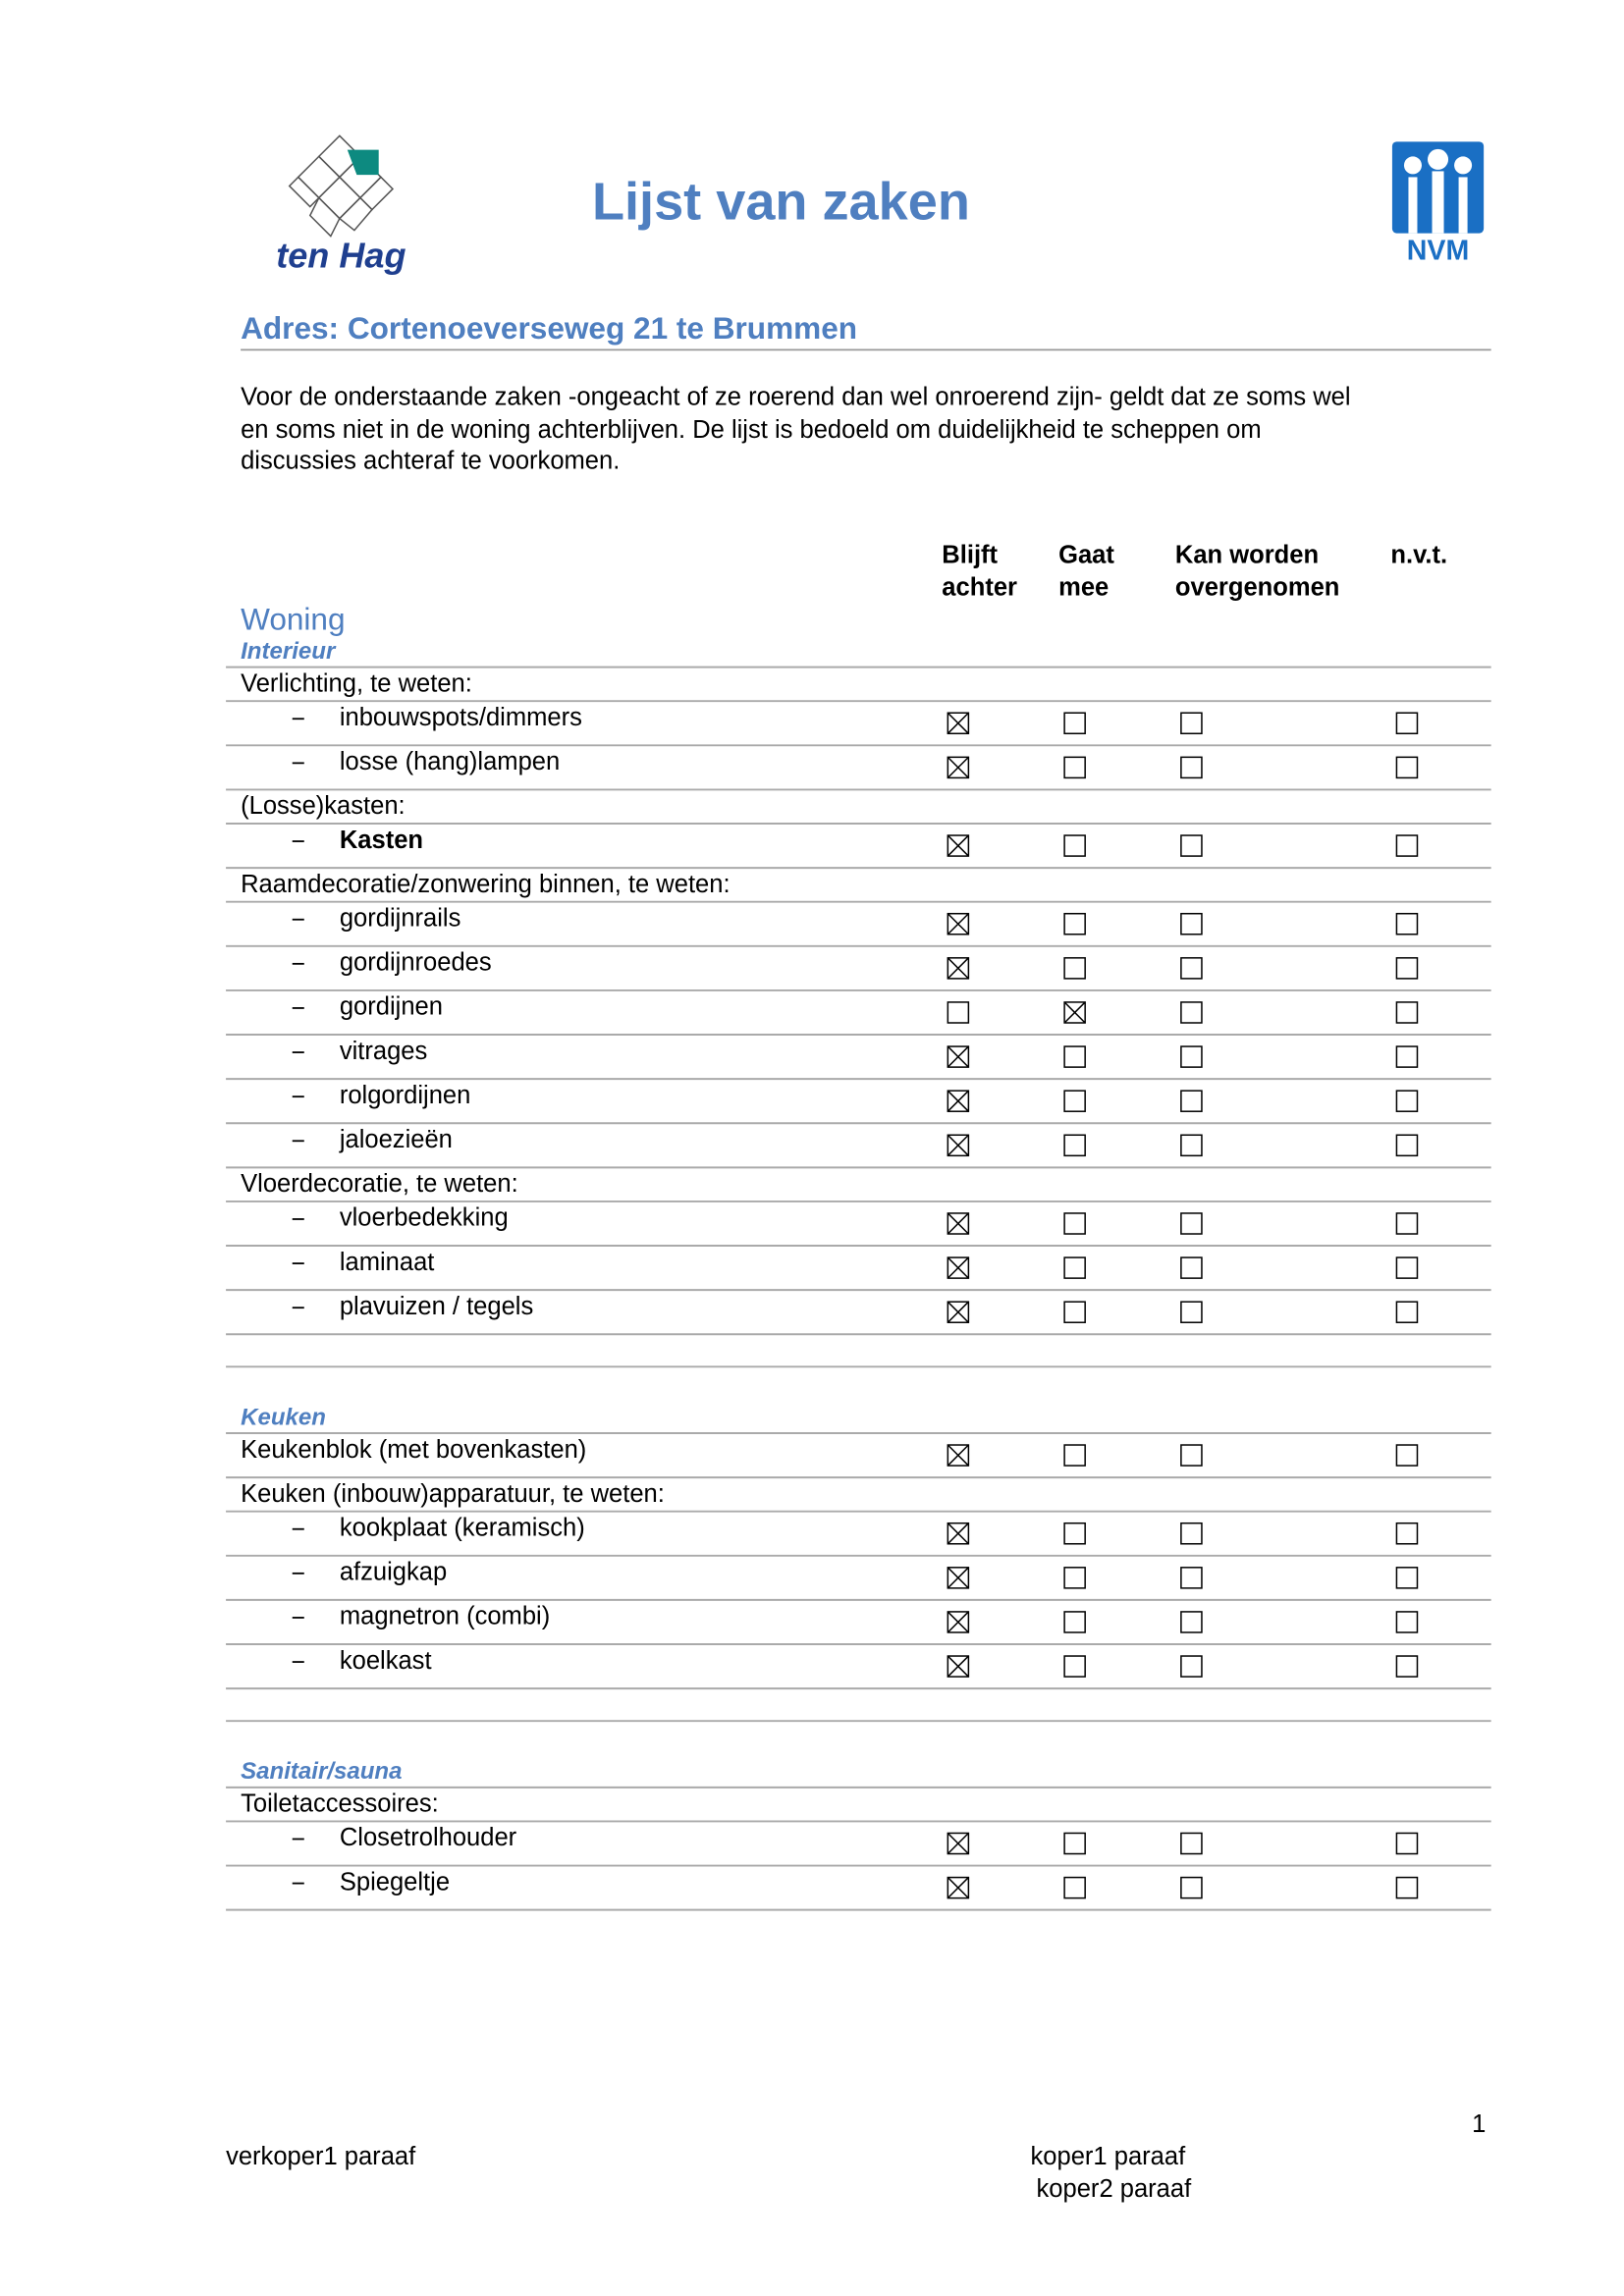 The width and height of the screenshot is (1624, 2296). I want to click on column-header: Kan worden, so click(1247, 555).